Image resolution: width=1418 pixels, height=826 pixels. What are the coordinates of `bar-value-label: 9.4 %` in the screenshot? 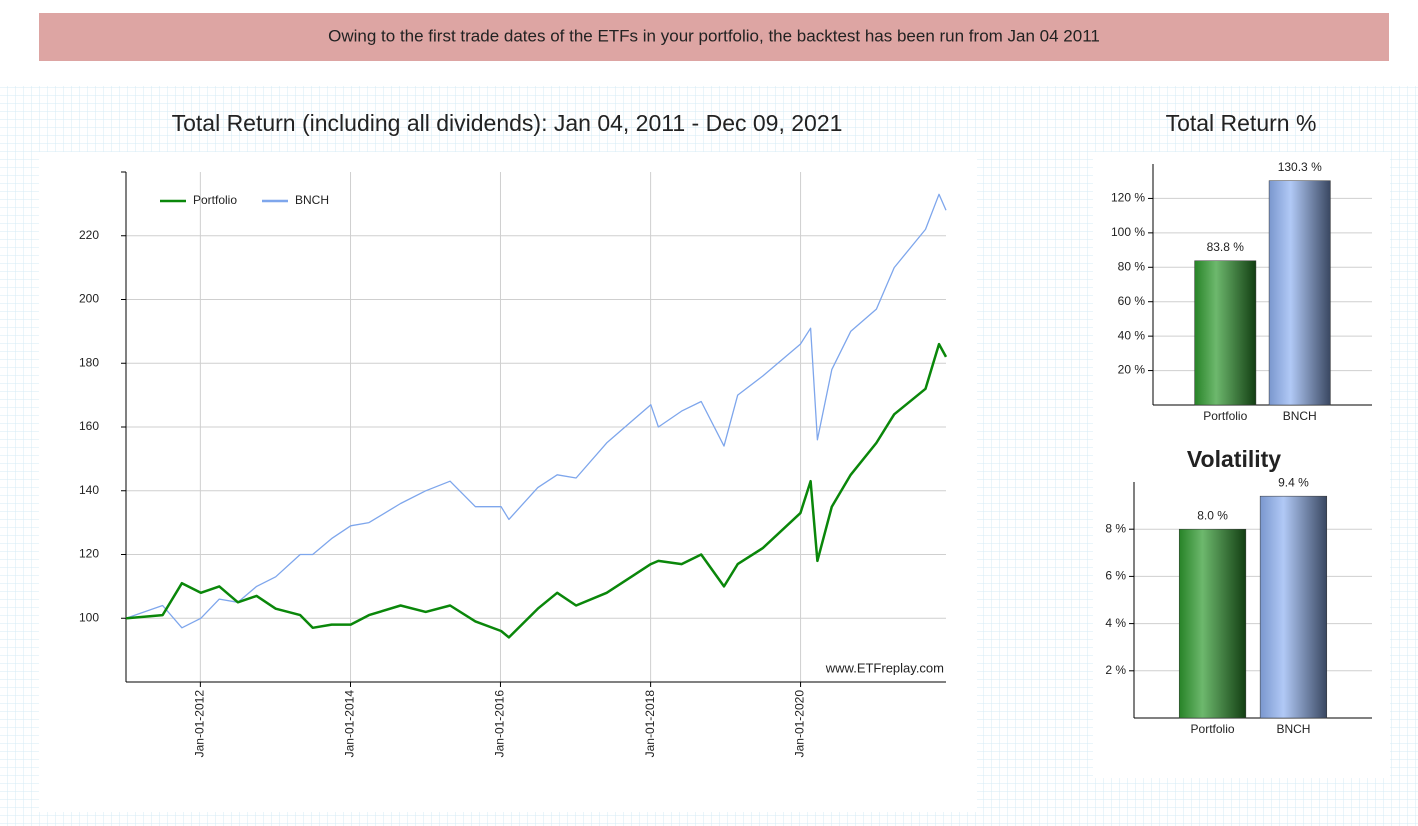 It's located at (1293, 482).